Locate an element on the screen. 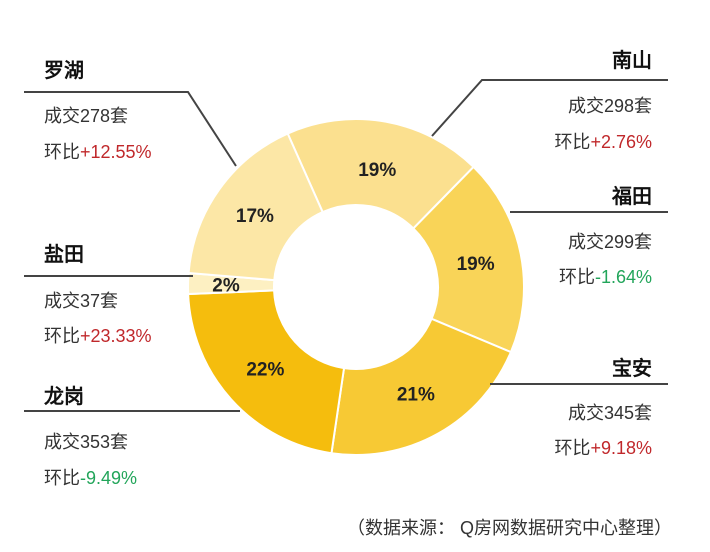  slice-futian is located at coordinates (468, 259).